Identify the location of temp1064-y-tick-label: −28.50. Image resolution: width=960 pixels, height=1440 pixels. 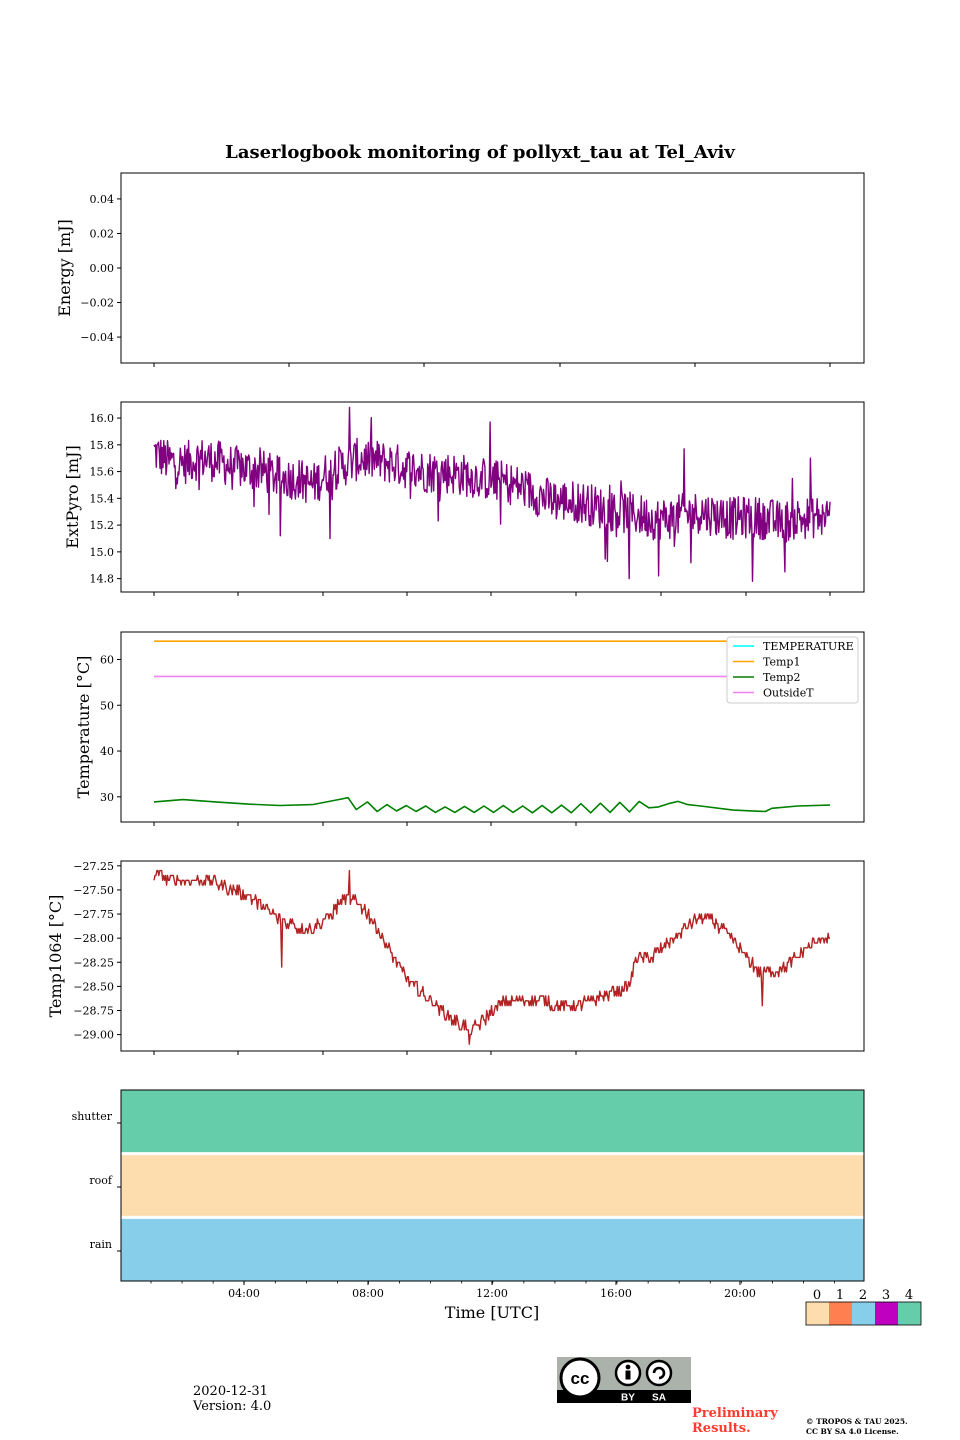
(93, 986).